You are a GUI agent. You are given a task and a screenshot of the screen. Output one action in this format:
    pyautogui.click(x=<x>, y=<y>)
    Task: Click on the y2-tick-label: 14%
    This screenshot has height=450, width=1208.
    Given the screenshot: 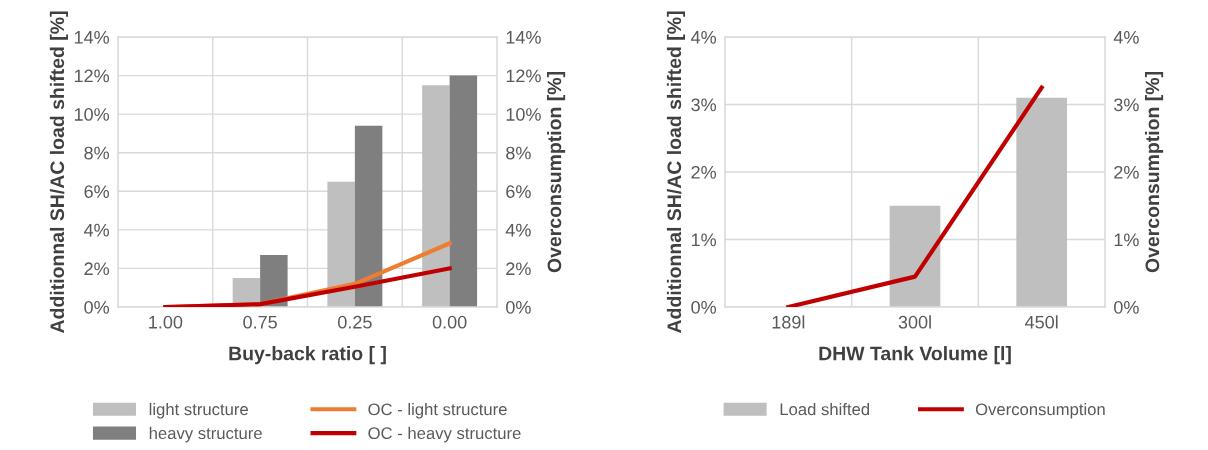 What is the action you would take?
    pyautogui.click(x=523, y=37)
    